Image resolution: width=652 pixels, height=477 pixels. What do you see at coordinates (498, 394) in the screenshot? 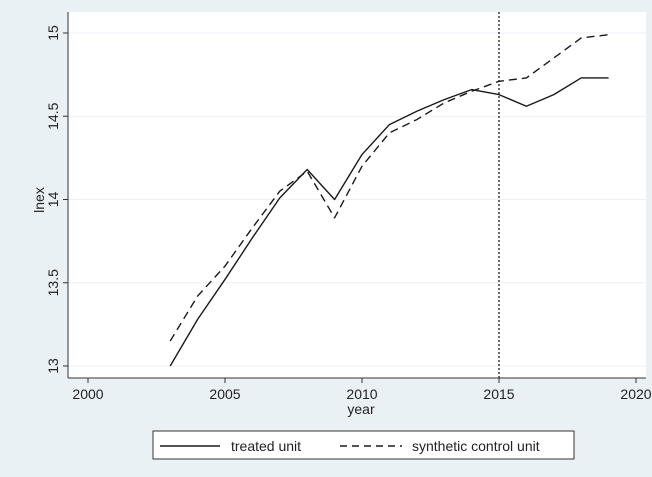
I see `x-tick-label: 2015` at bounding box center [498, 394].